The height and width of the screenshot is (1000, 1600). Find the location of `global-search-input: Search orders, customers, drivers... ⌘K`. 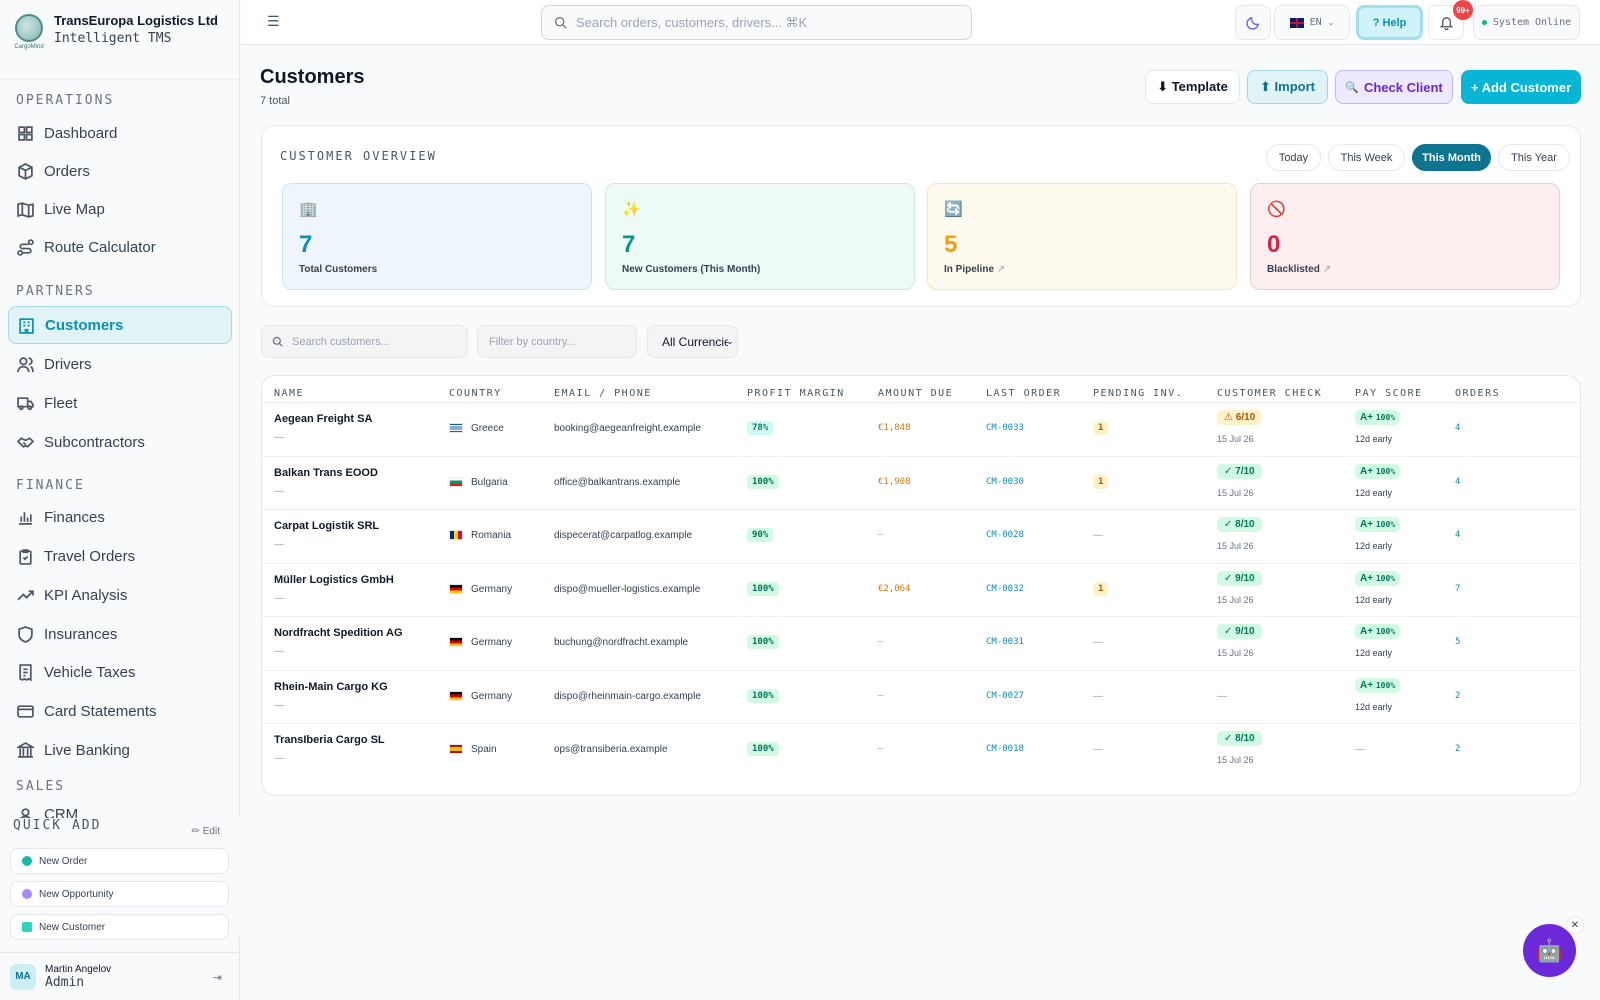

global-search-input: Search orders, customers, drivers... ⌘K is located at coordinates (756, 22).